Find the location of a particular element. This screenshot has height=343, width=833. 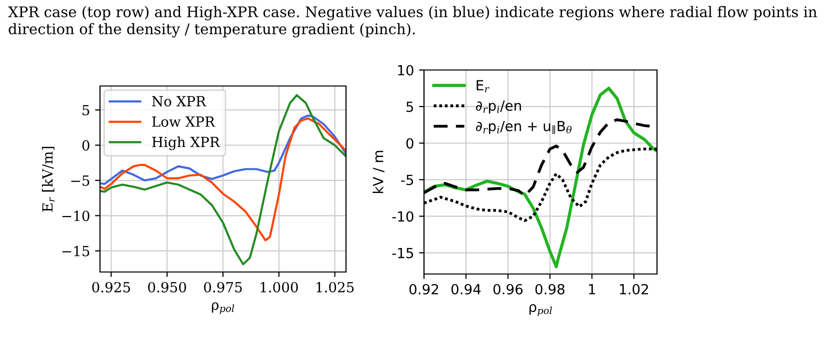

legend-label: High XPR is located at coordinates (186, 143).